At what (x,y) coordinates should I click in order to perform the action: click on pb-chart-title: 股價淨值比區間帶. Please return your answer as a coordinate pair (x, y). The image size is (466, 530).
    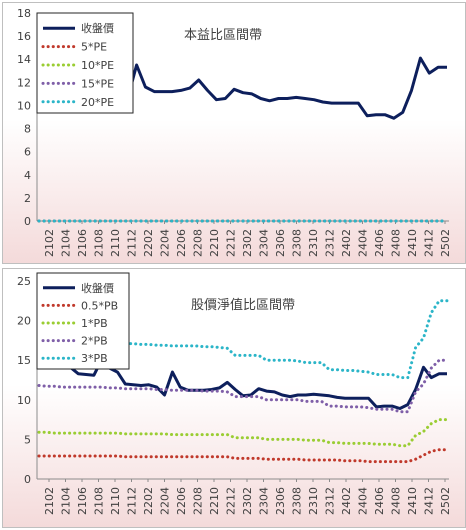
    Looking at the image, I should click on (243, 305).